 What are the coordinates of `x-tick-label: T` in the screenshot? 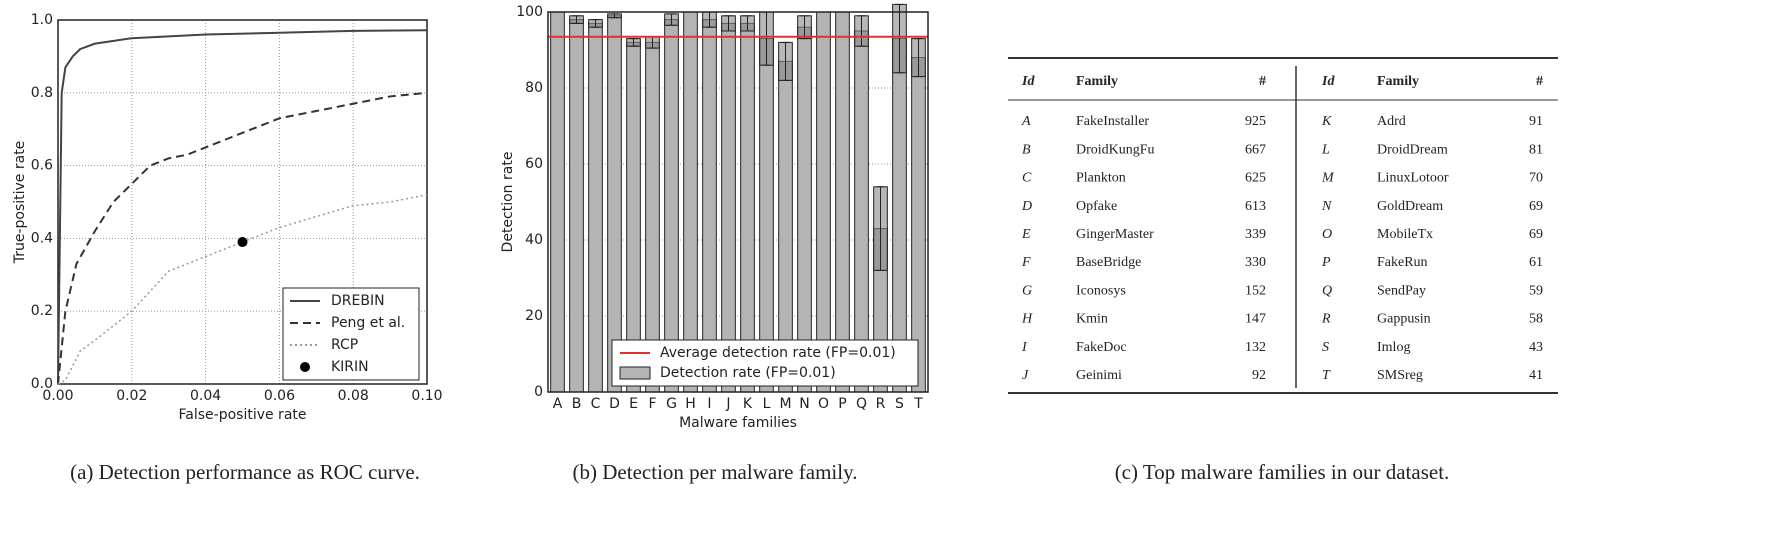 It's located at (918, 404).